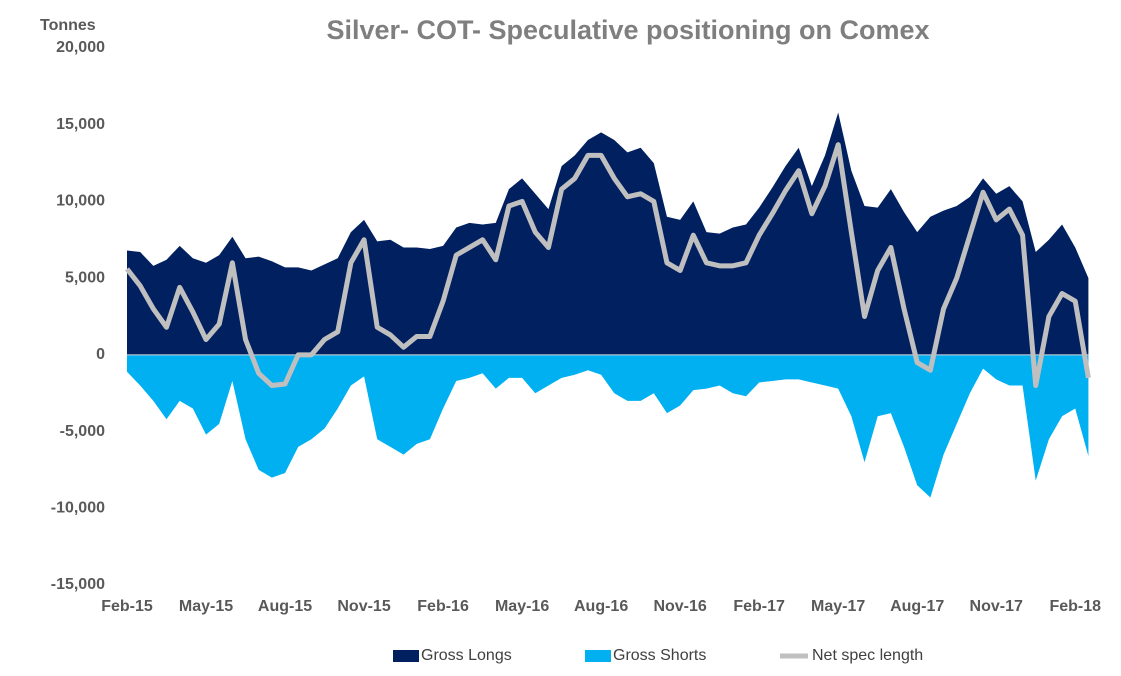  I want to click on x-tick-label: May-15, so click(206, 606).